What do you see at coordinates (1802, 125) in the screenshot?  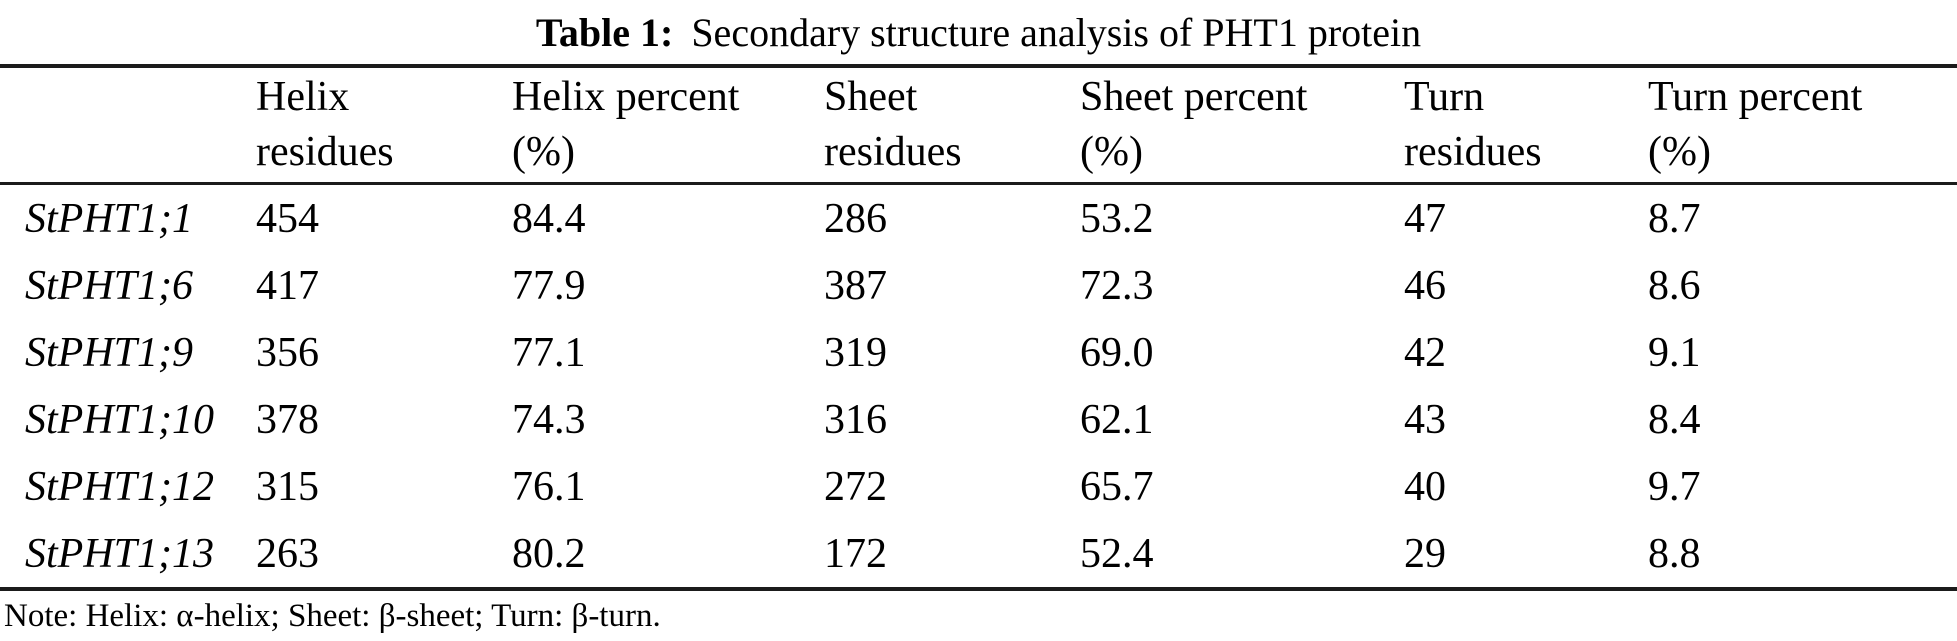 I see `column-header-turn-percent: Turn percent (%)` at bounding box center [1802, 125].